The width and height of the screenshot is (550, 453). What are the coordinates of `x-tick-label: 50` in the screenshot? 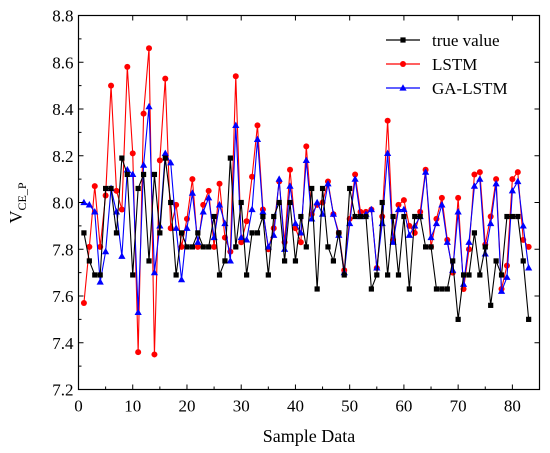 It's located at (349, 406).